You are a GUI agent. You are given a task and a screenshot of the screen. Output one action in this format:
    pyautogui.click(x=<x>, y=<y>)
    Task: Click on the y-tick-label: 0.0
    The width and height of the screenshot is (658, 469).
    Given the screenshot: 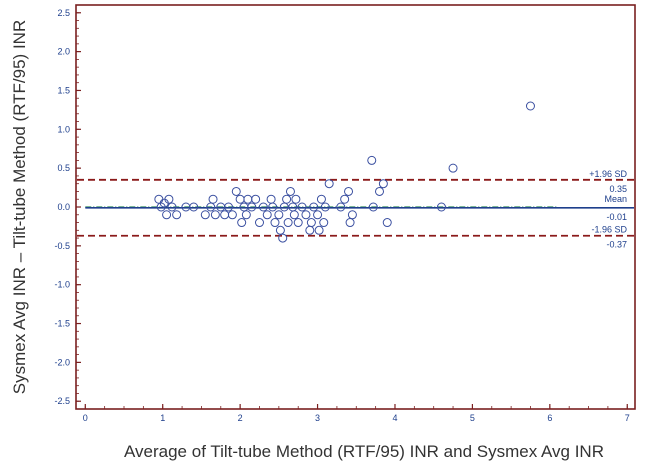 What is the action you would take?
    pyautogui.click(x=63, y=207)
    